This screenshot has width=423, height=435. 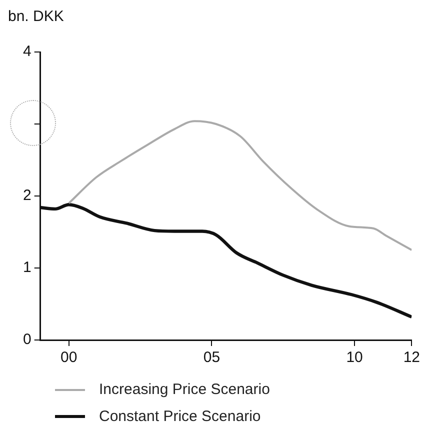 I want to click on x-tick-label: 12, so click(x=411, y=357).